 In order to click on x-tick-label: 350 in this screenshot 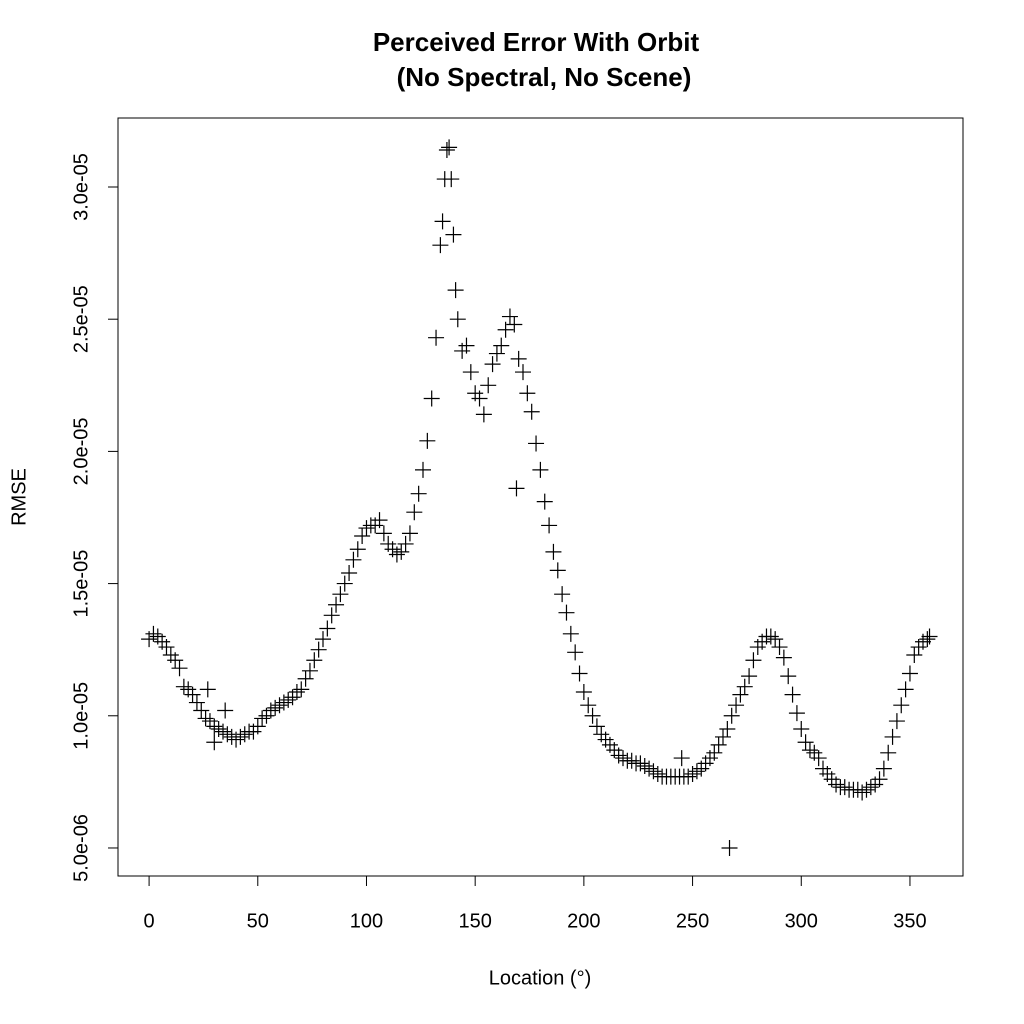, I will do `click(909, 921)`.